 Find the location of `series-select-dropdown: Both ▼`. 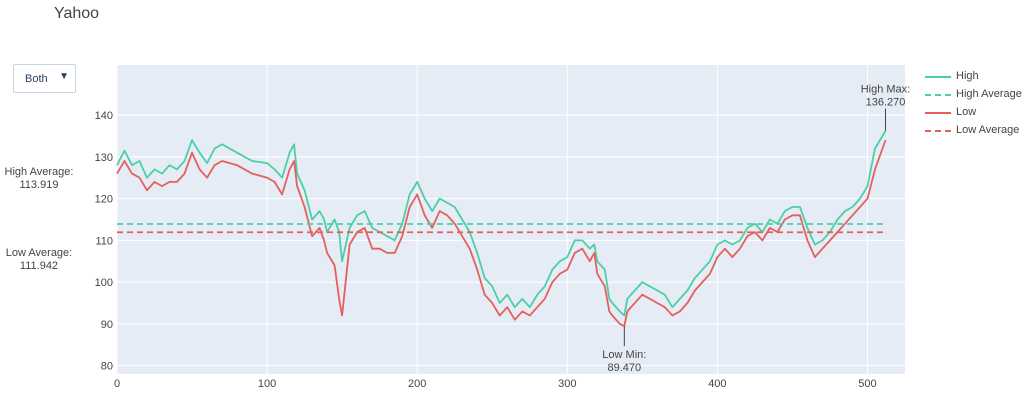

series-select-dropdown: Both ▼ is located at coordinates (44, 78).